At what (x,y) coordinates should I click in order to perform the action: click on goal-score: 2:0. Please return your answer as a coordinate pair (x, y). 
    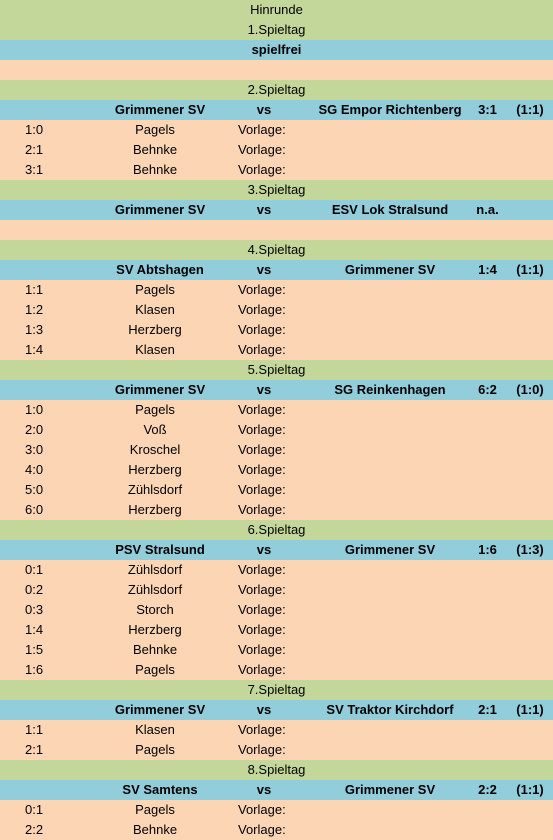
    Looking at the image, I should click on (34, 429).